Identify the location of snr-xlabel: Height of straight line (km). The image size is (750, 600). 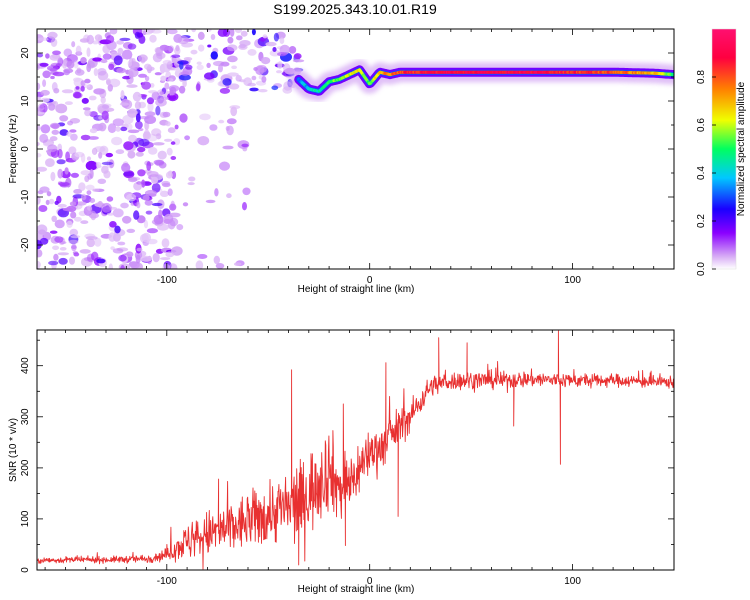
(356, 589).